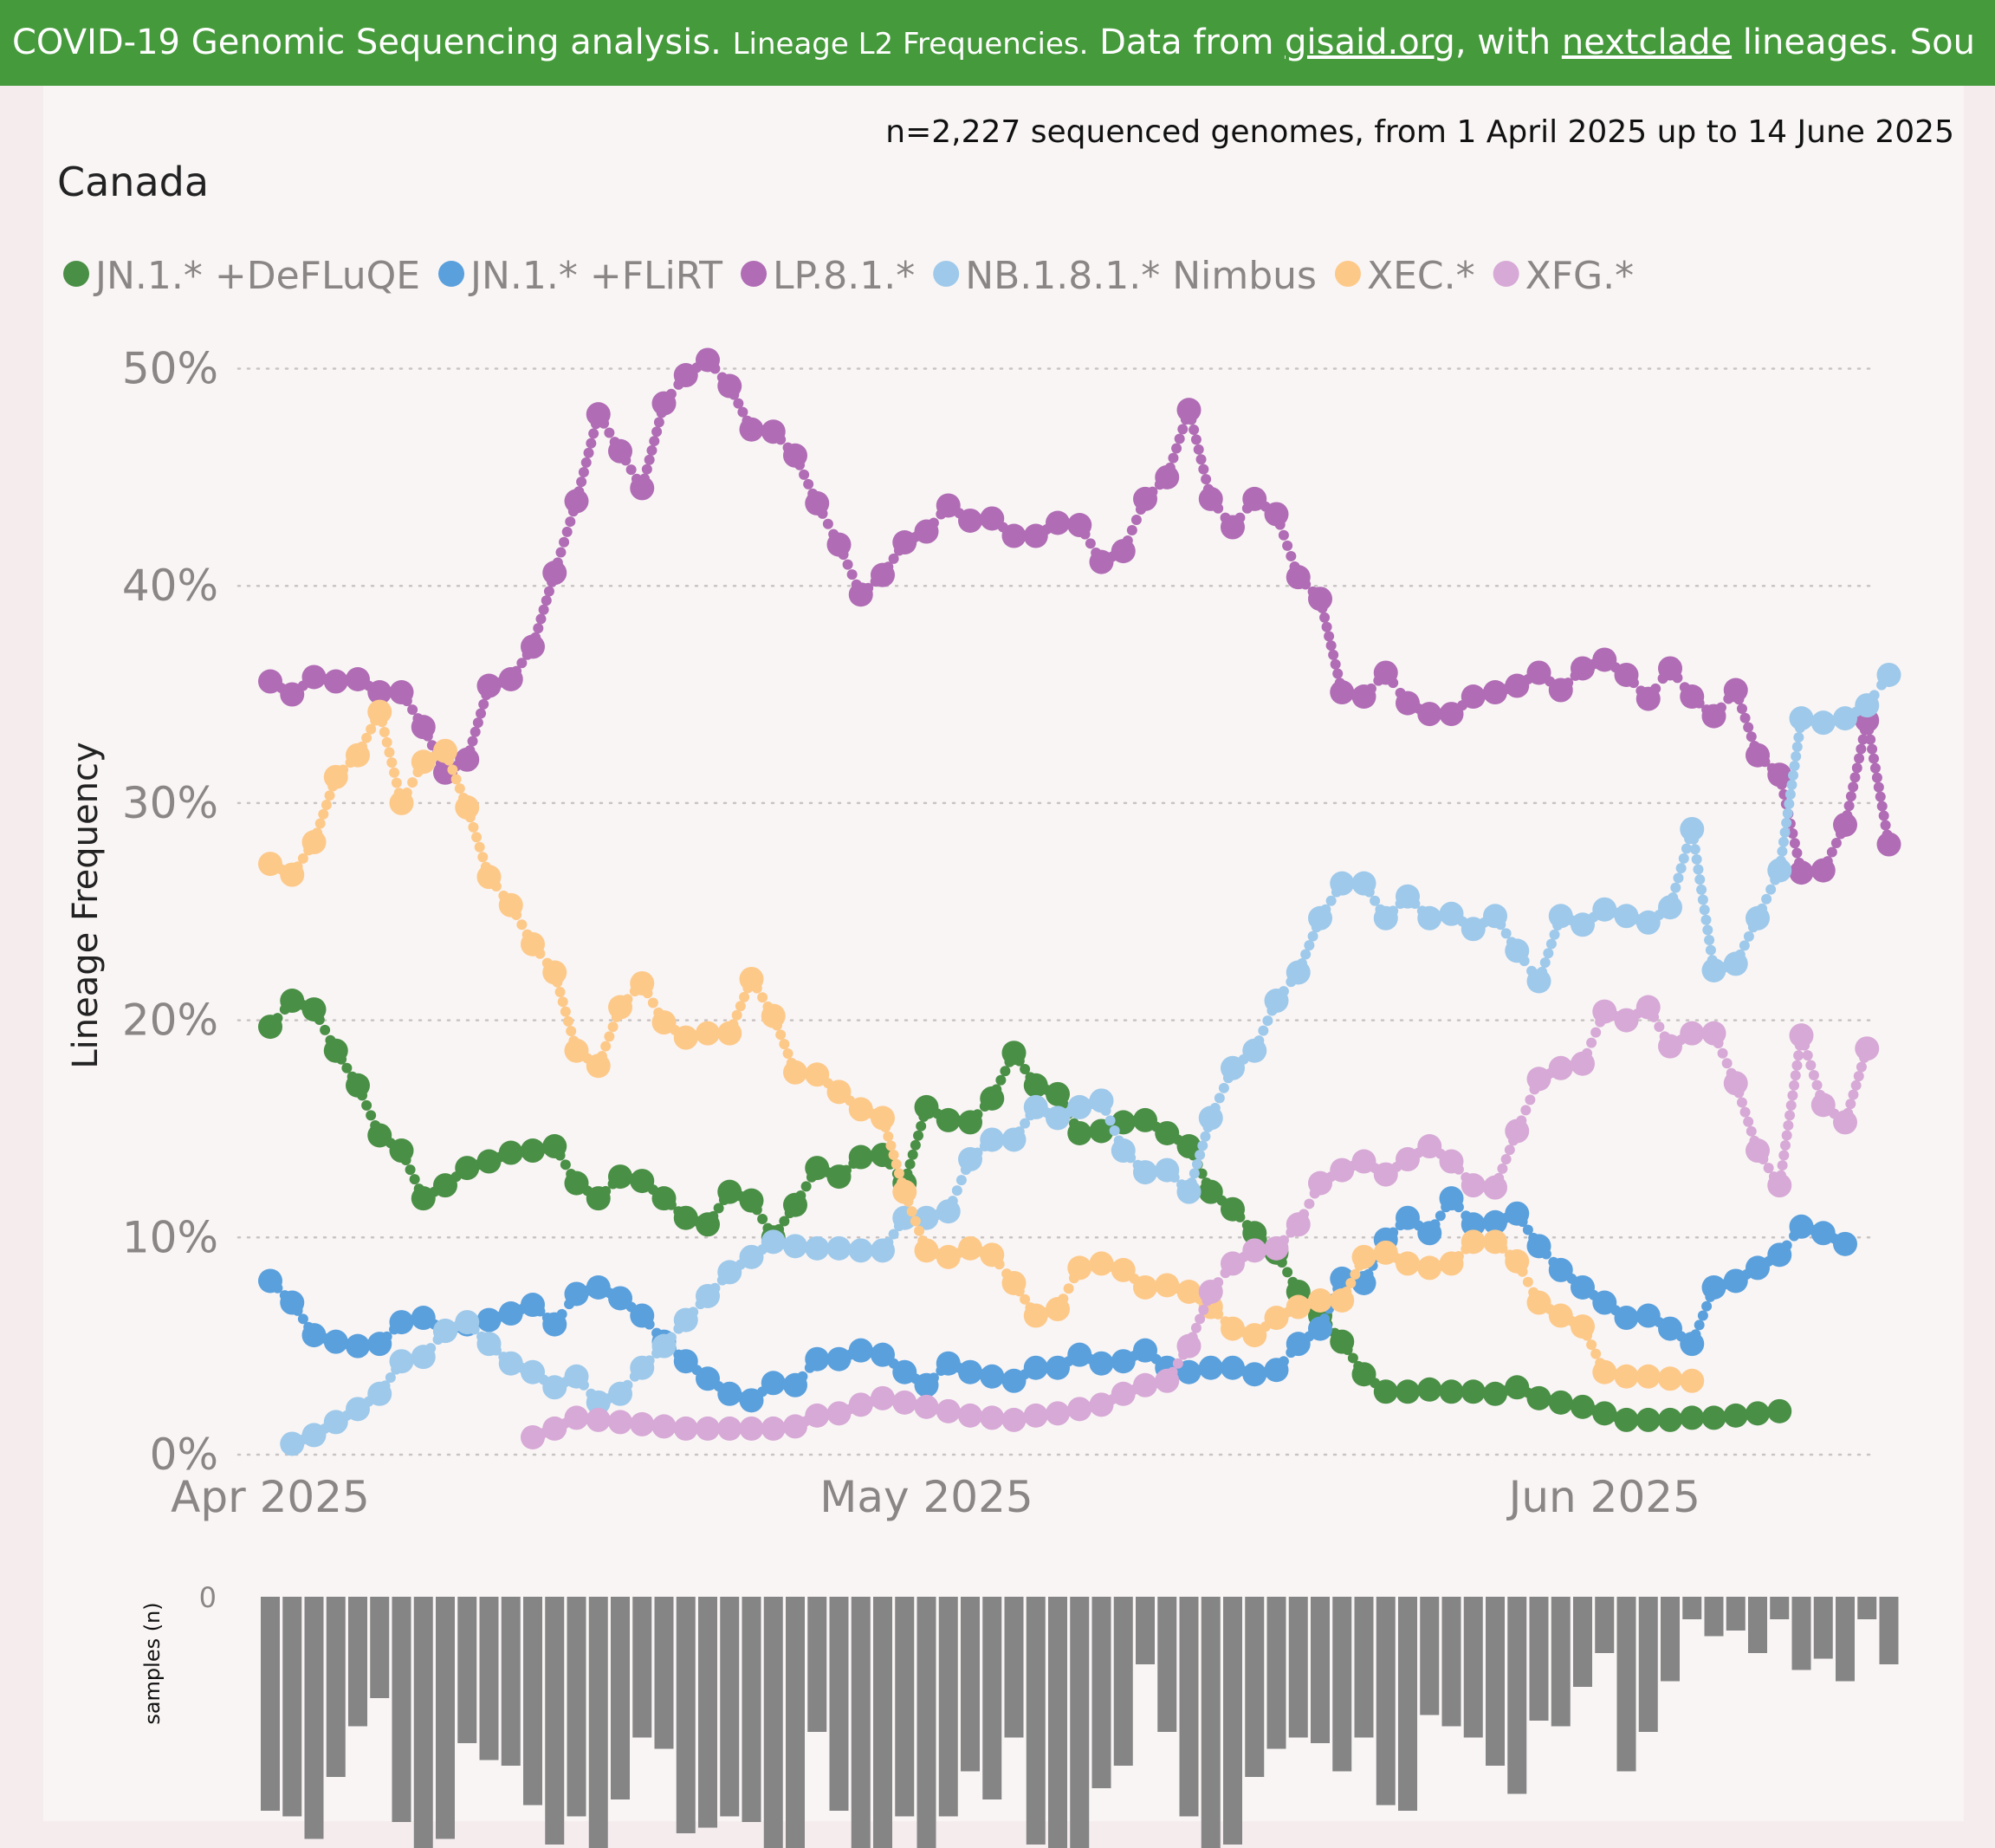  Describe the element at coordinates (1057, 1299) in the screenshot. I see `series-jn-1-flirt` at that location.